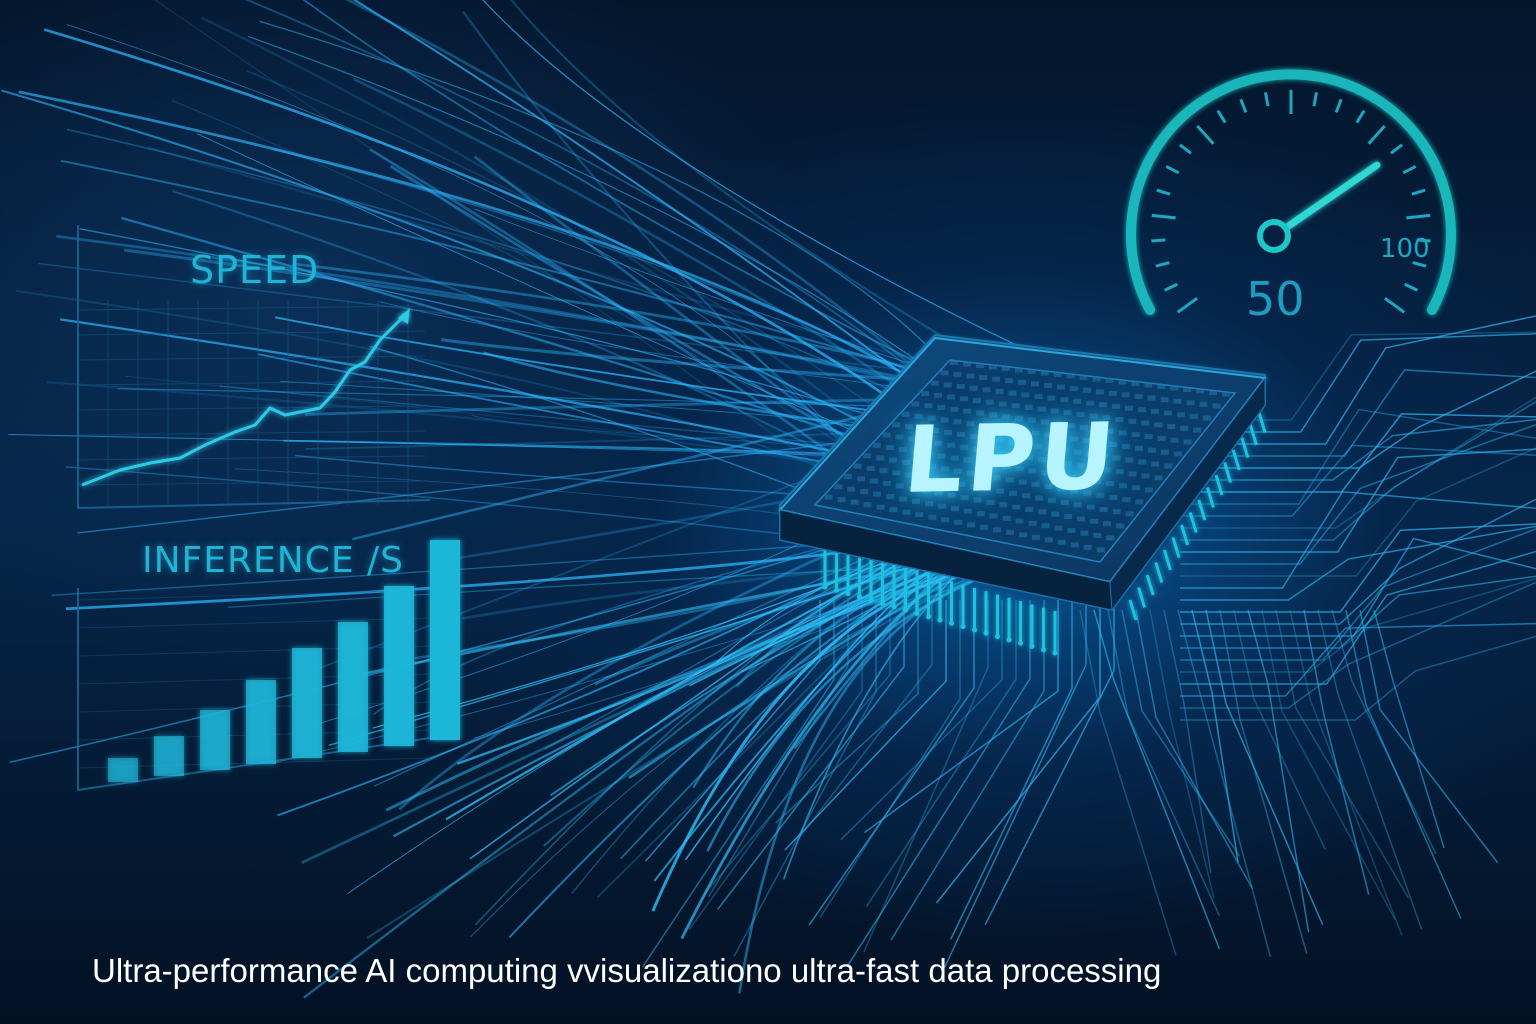 This screenshot has height=1024, width=1536. What do you see at coordinates (255, 270) in the screenshot?
I see `speed-chart-title: SPEED` at bounding box center [255, 270].